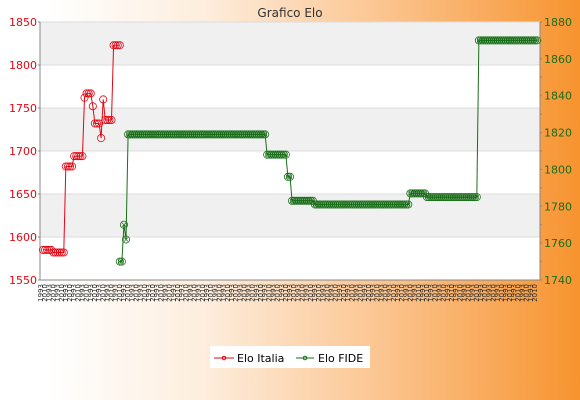 This screenshot has height=400, width=580. What do you see at coordinates (23, 280) in the screenshot?
I see `left-axis-tick-label: 1550` at bounding box center [23, 280].